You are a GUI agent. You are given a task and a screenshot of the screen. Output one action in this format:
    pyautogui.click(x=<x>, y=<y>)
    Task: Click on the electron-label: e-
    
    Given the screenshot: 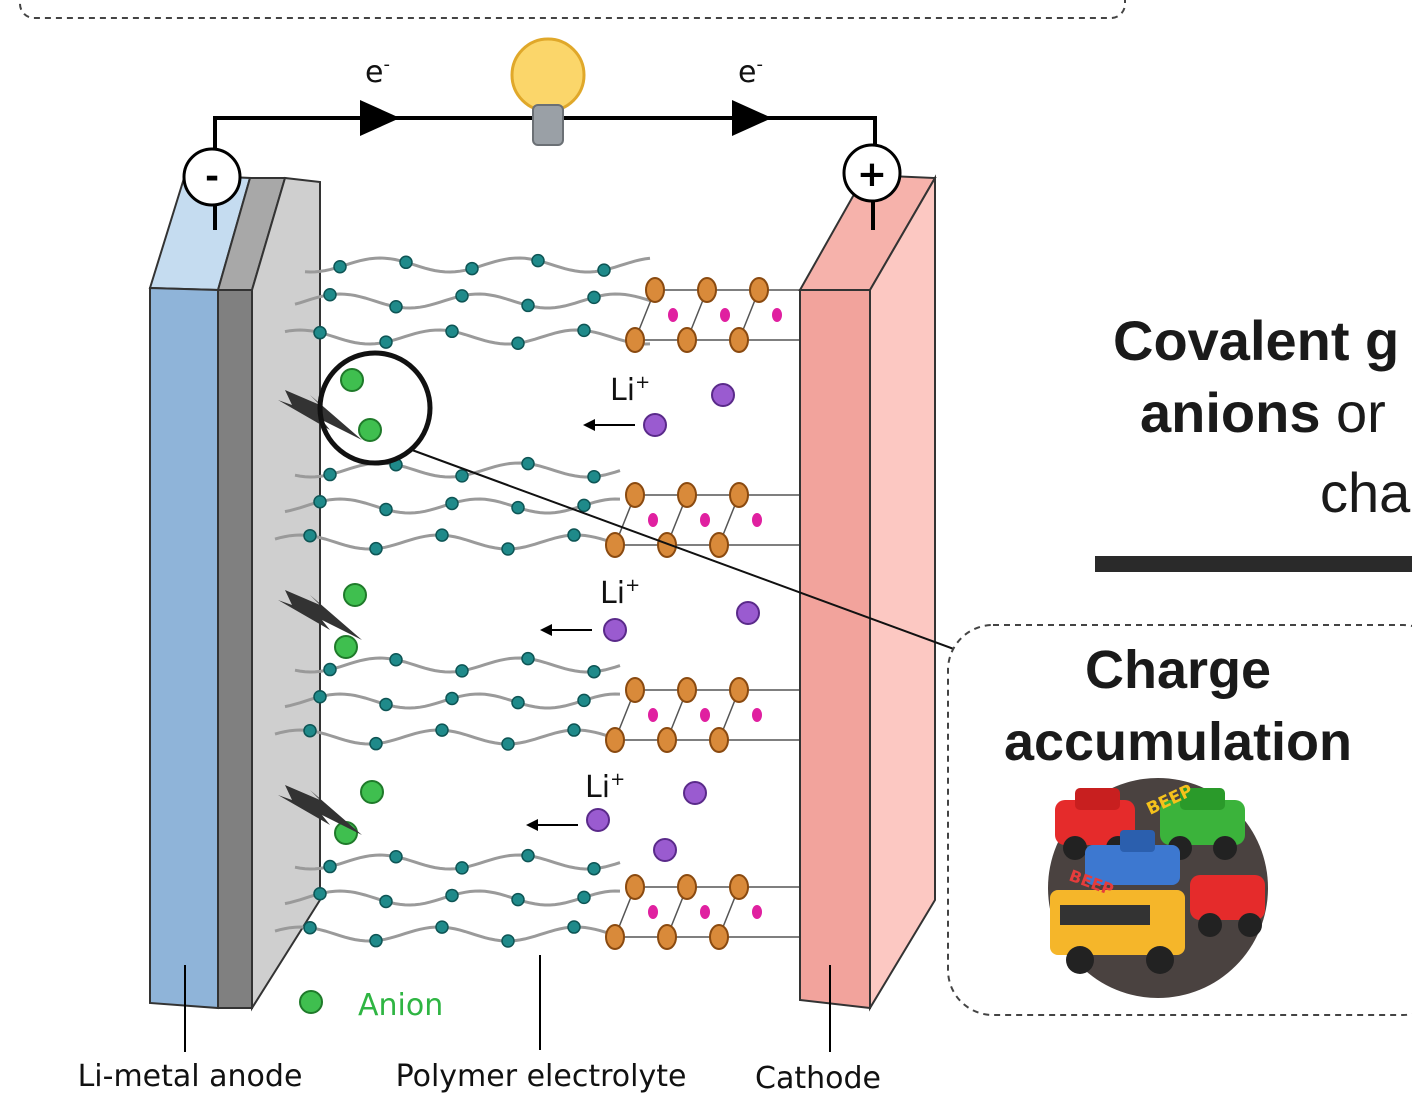 What is the action you would take?
    pyautogui.click(x=377, y=72)
    